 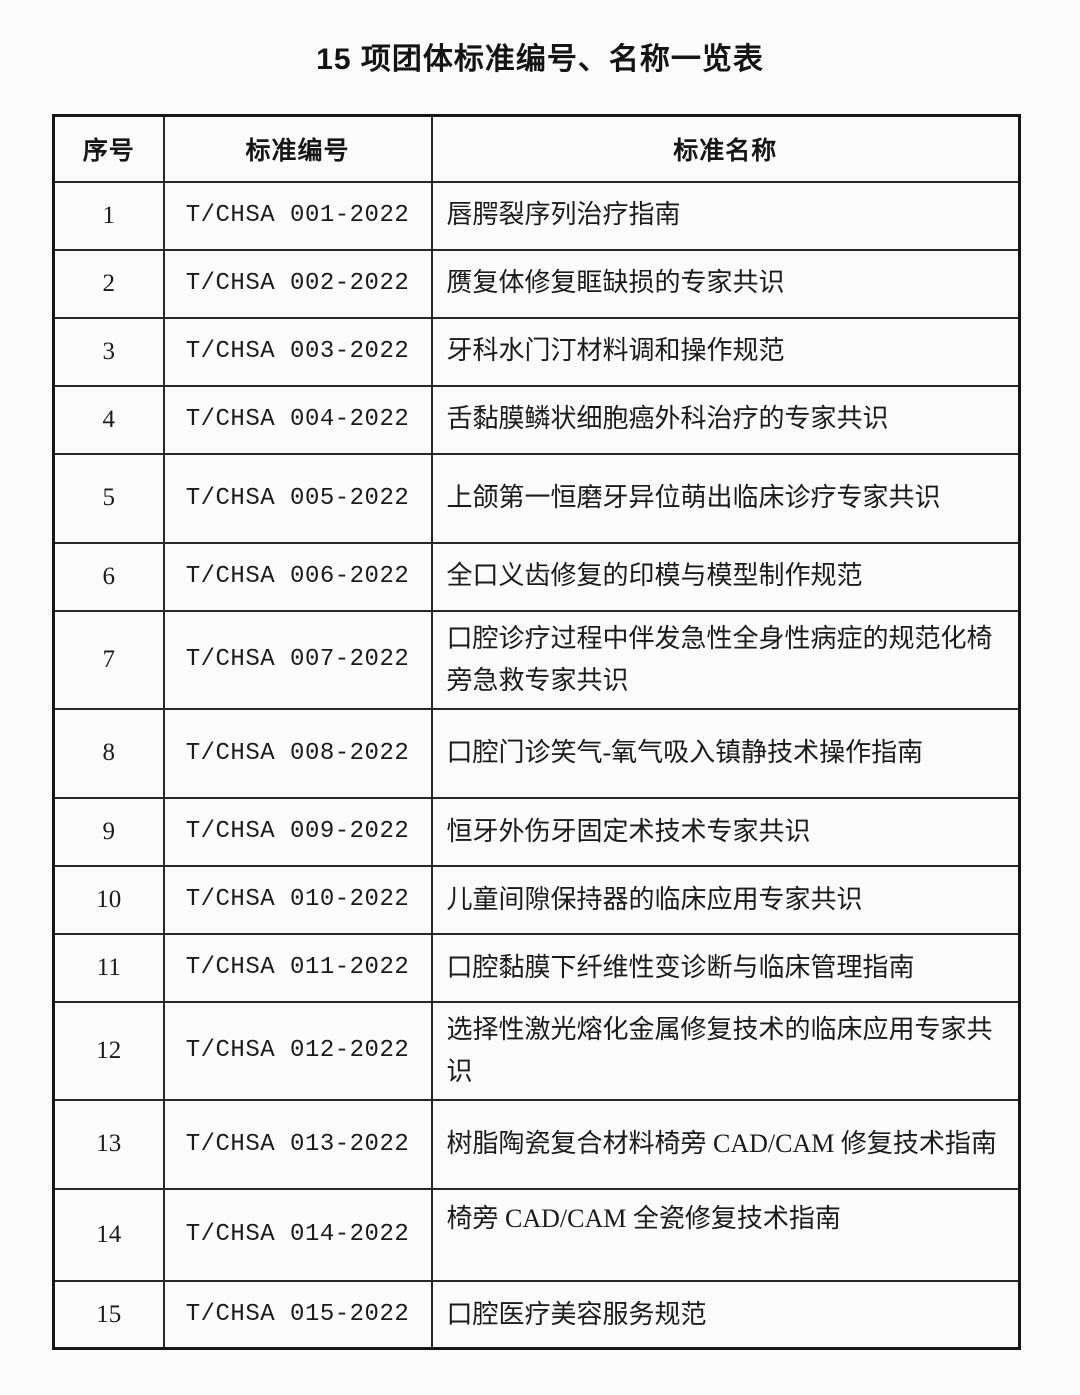 I want to click on standard-name: 唇腭裂序列治疗指南, so click(x=725, y=215).